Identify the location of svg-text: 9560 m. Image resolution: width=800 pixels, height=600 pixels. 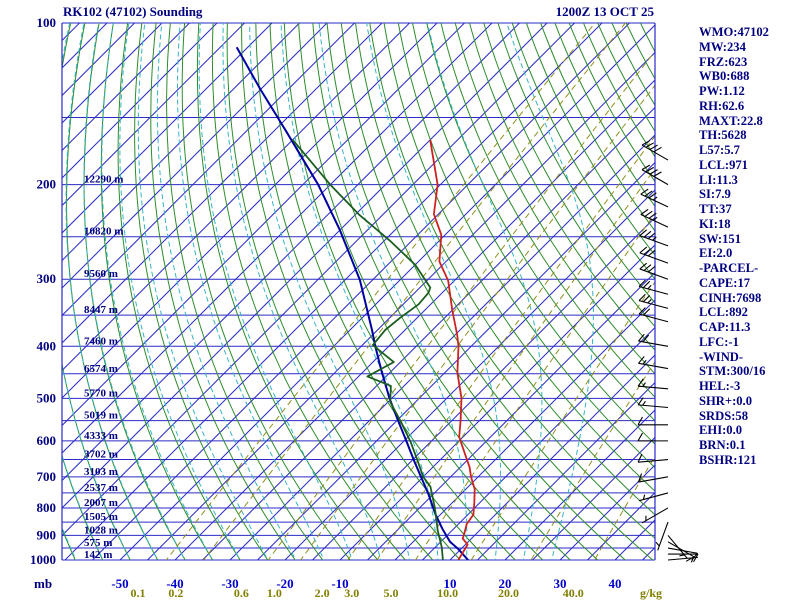
(101, 274).